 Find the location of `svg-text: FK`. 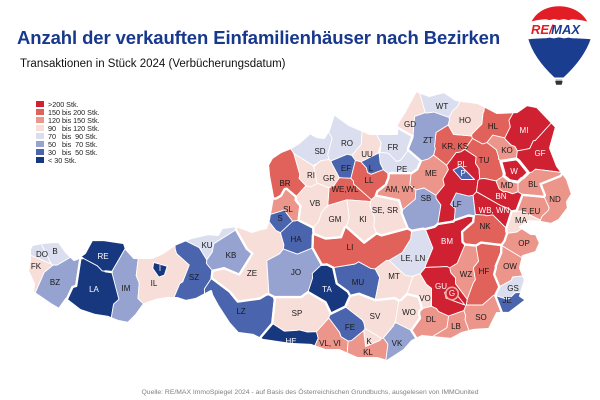

svg-text: FK is located at coordinates (36, 266).